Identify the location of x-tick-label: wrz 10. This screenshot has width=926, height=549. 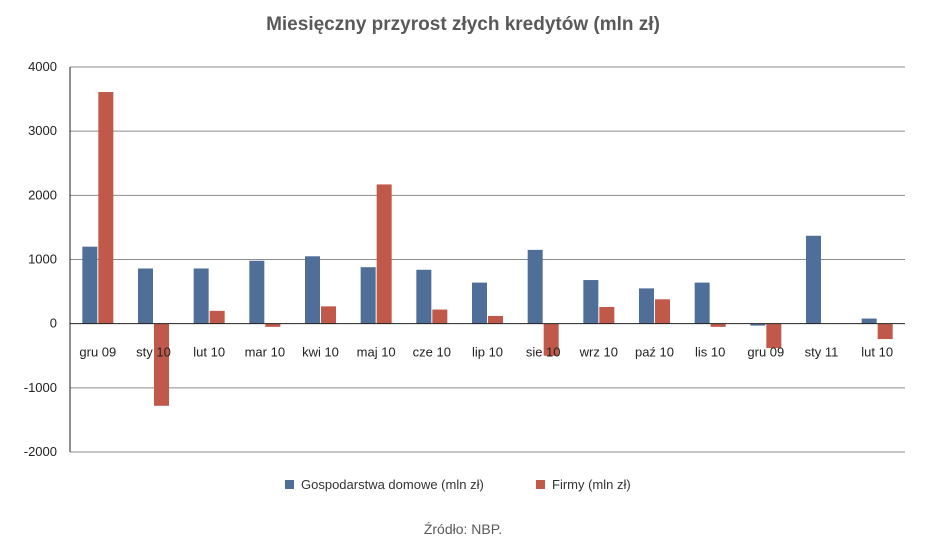
(598, 352).